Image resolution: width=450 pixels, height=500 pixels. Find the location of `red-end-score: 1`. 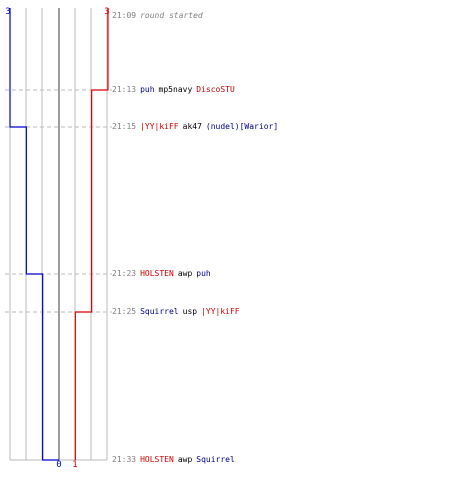

red-end-score: 1 is located at coordinates (74, 465).